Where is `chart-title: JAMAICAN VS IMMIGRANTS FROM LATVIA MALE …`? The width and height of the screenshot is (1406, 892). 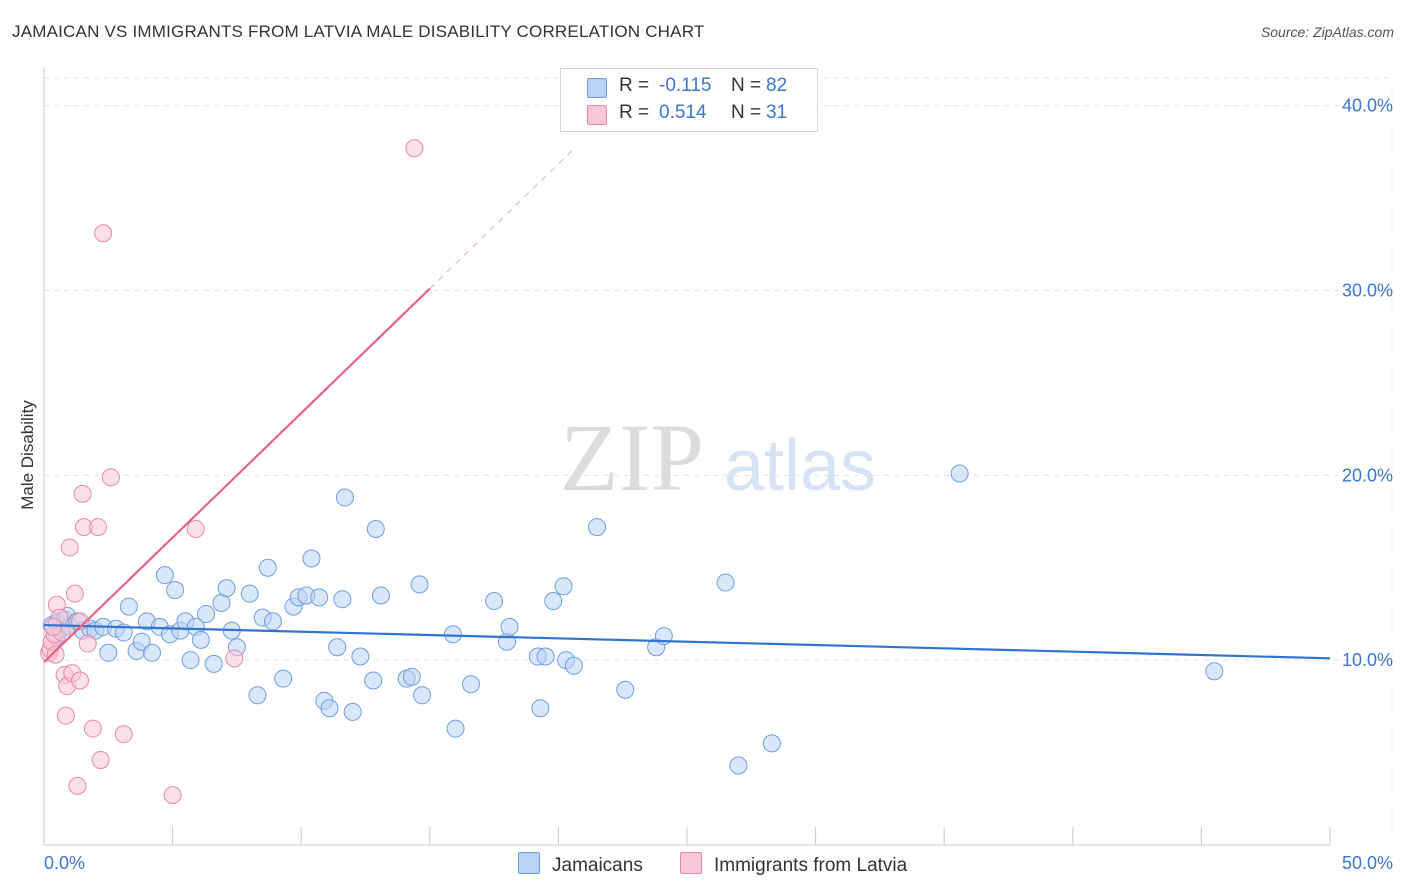
chart-title: JAMAICAN VS IMMIGRANTS FROM LATVIA MALE … is located at coordinates (358, 31).